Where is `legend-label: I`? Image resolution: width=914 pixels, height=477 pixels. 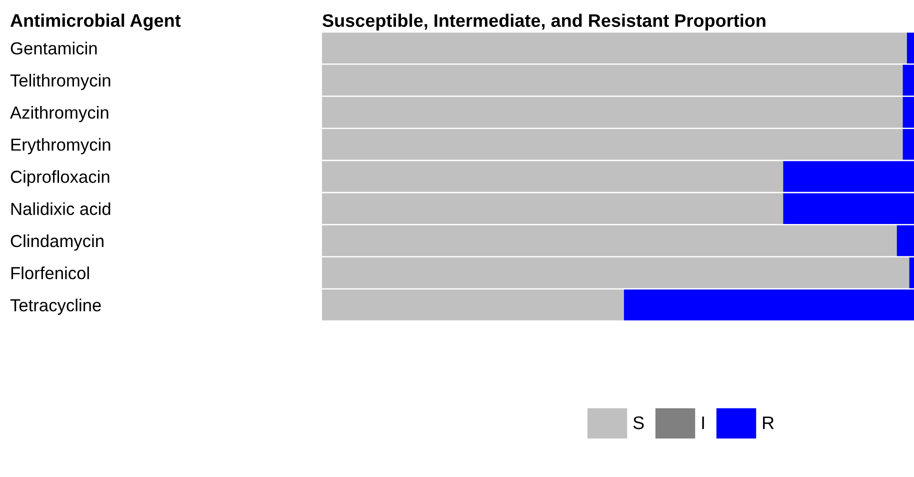 legend-label: I is located at coordinates (703, 423).